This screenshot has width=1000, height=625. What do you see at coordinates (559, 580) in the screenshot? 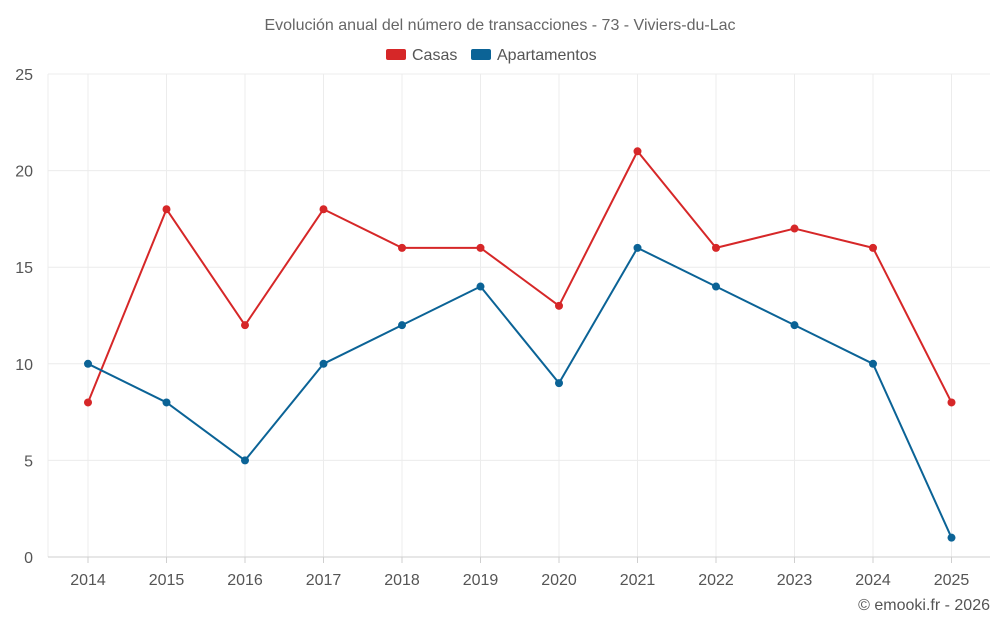
I see `x-tick-label: 2020` at bounding box center [559, 580].